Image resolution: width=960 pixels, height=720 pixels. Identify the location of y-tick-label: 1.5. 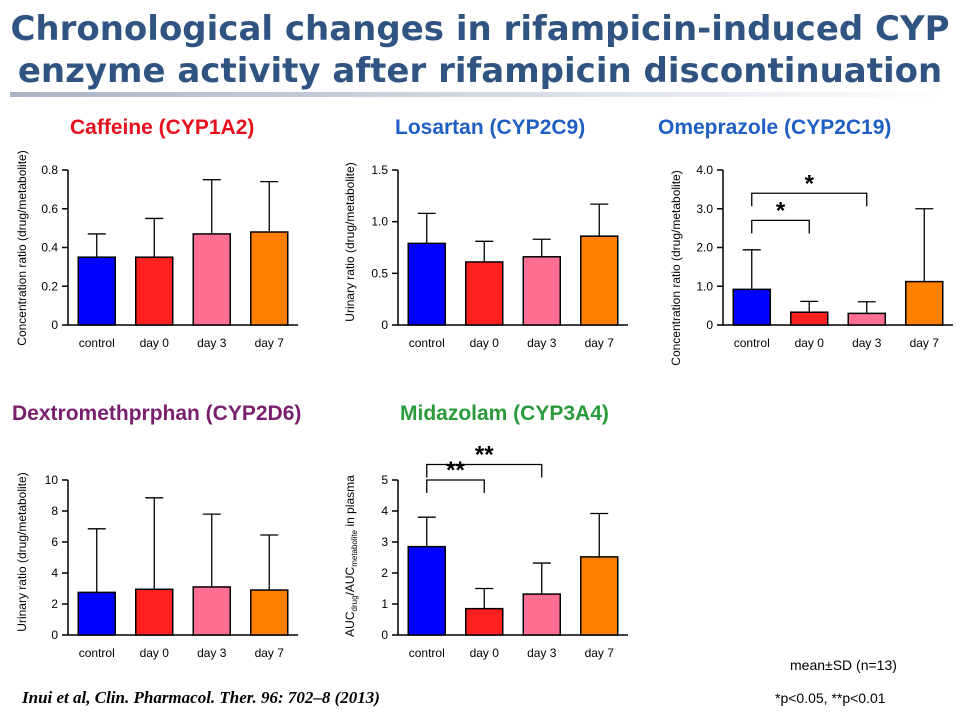
(379, 170).